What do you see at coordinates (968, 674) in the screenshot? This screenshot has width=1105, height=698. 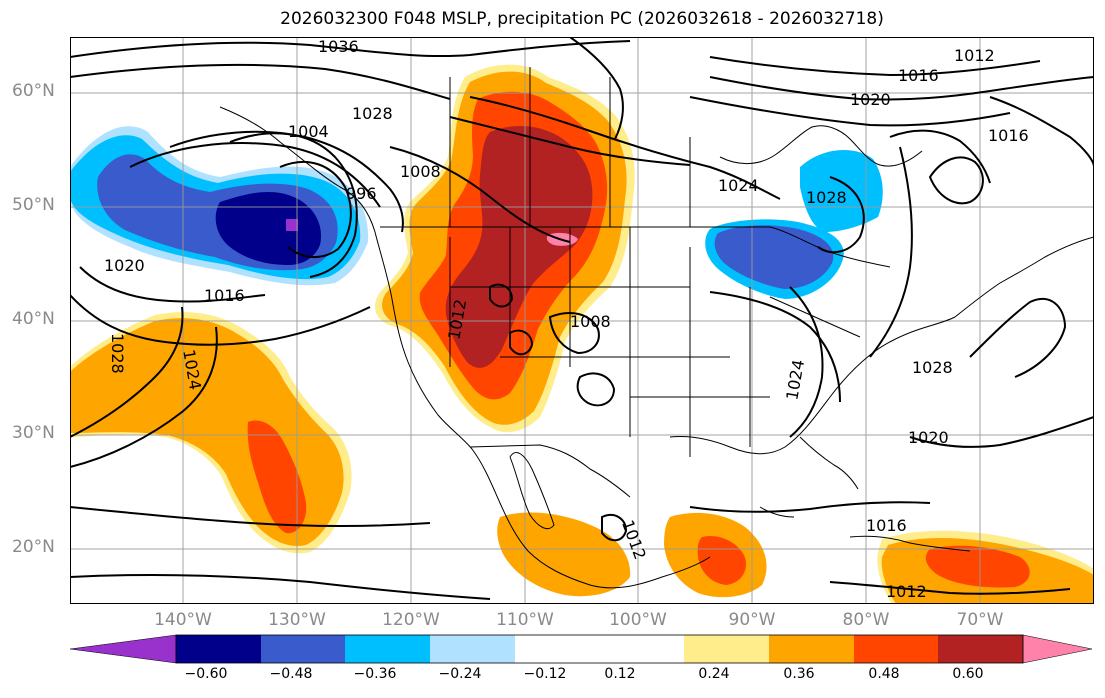 I see `colorbar-tick-060: 0.60` at bounding box center [968, 674].